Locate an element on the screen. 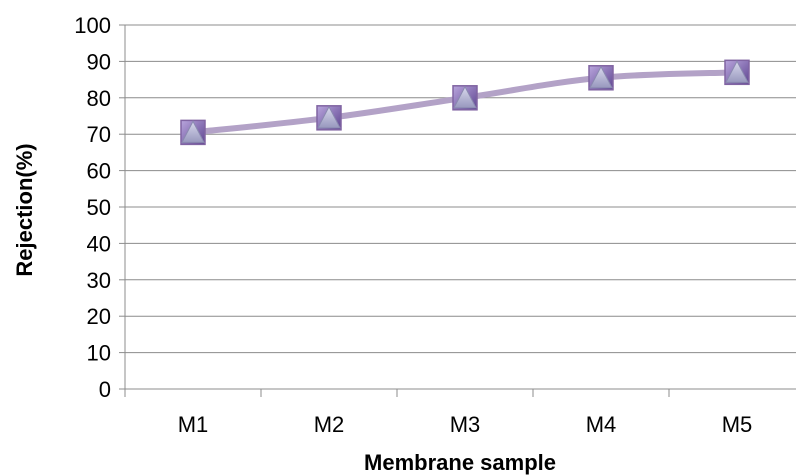 This screenshot has height=475, width=796. data-point-M1 is located at coordinates (193, 132).